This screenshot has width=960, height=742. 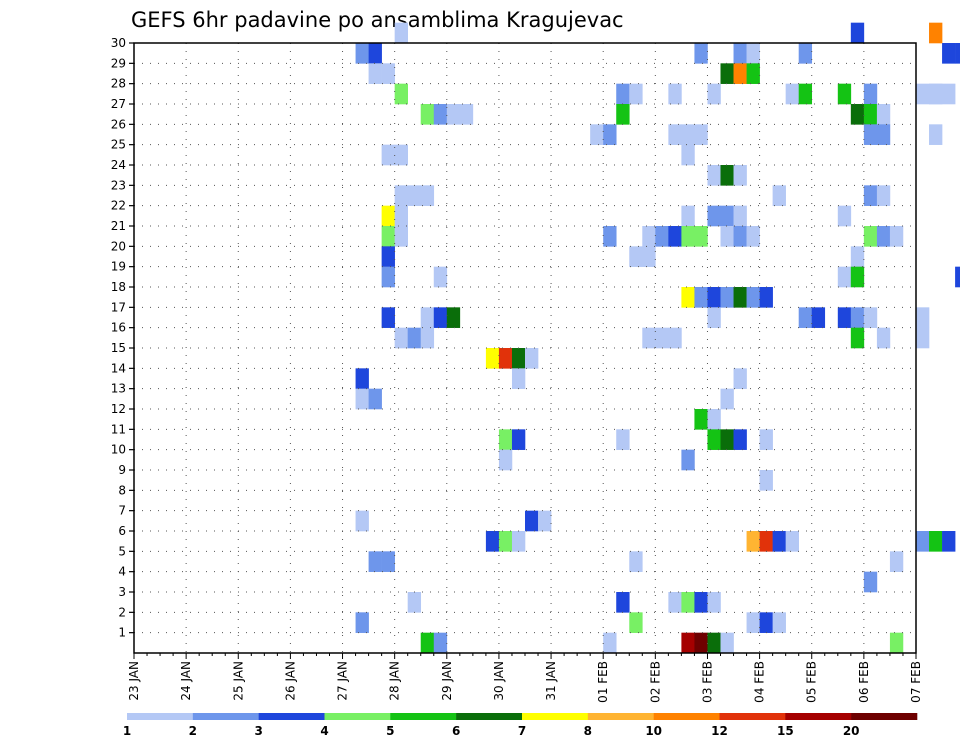 What do you see at coordinates (760, 682) in the screenshot?
I see `x-tick-label: 04 FEB` at bounding box center [760, 682].